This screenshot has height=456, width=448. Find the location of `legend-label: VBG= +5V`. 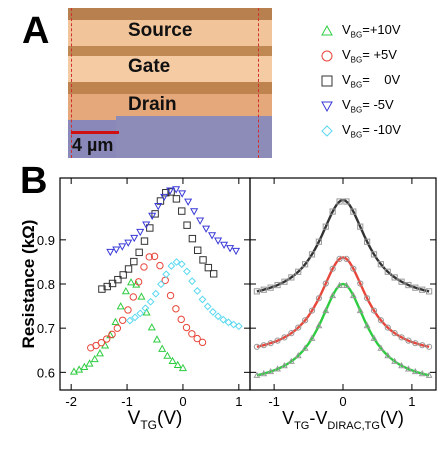

legend-label: VBG= +5V is located at coordinates (369, 56).